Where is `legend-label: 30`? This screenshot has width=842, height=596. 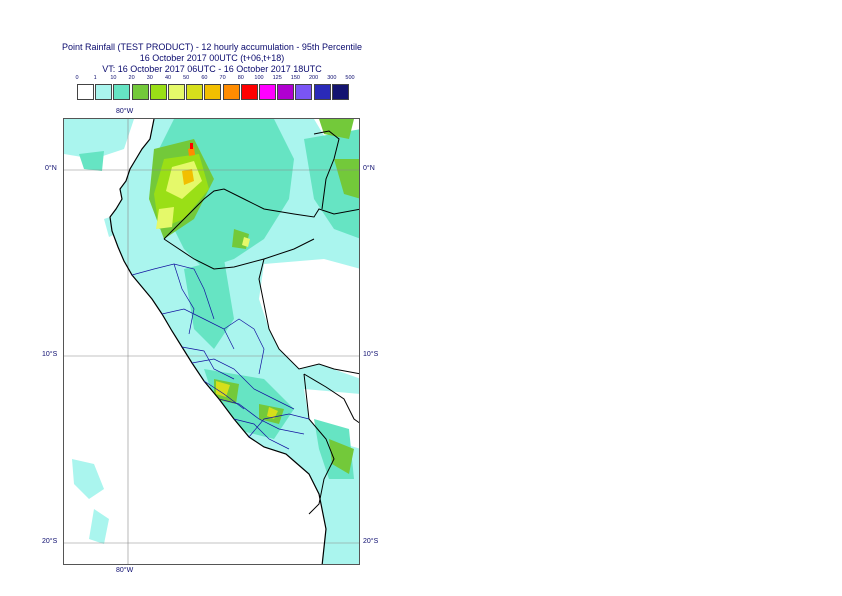 legend-label: 30 is located at coordinates (149, 78).